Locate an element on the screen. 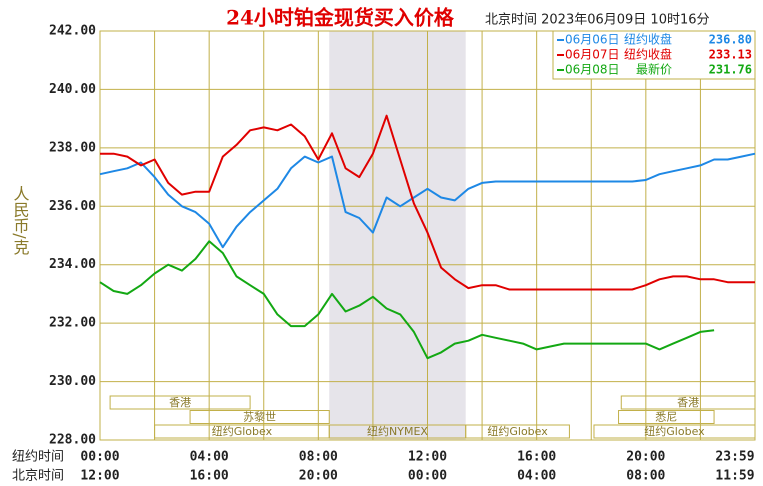  x2-tick-label: 16:00 is located at coordinates (209, 476).